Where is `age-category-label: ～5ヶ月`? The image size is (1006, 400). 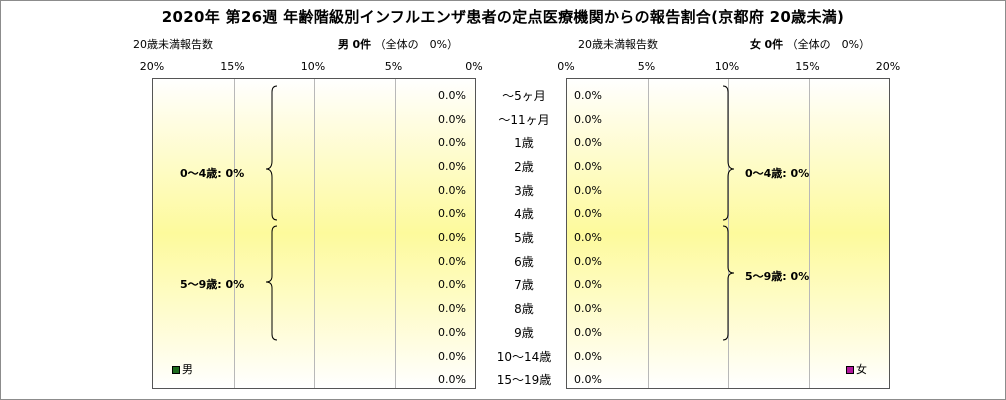 age-category-label: ～5ヶ月 is located at coordinates (524, 95).